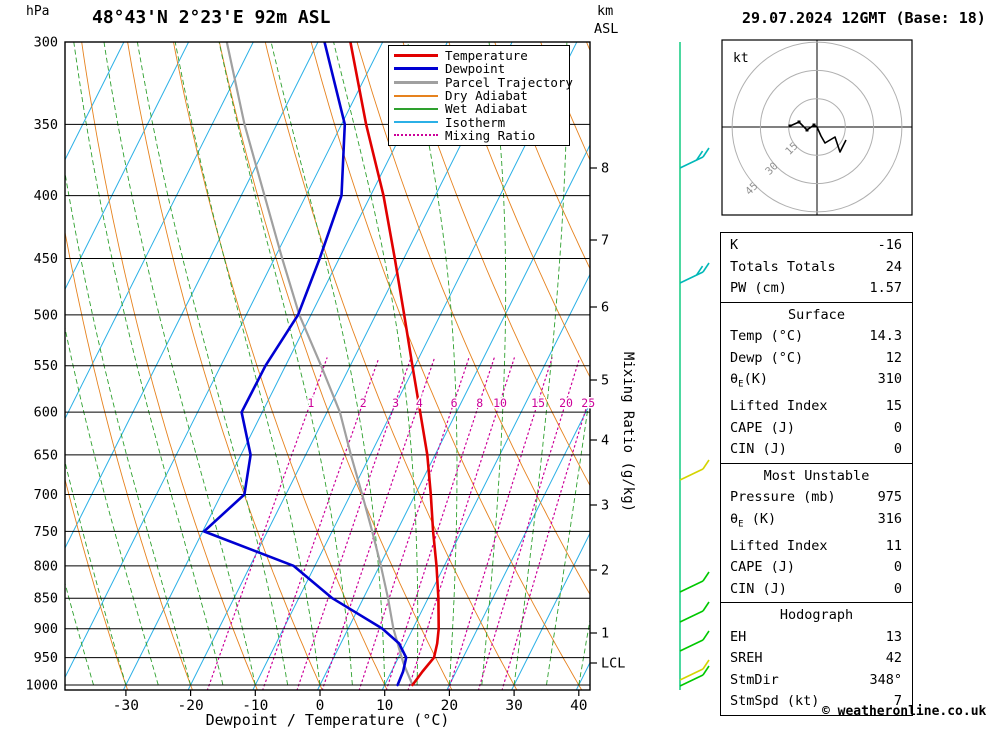  I want to click on svg-text: 15, so click(538, 403).